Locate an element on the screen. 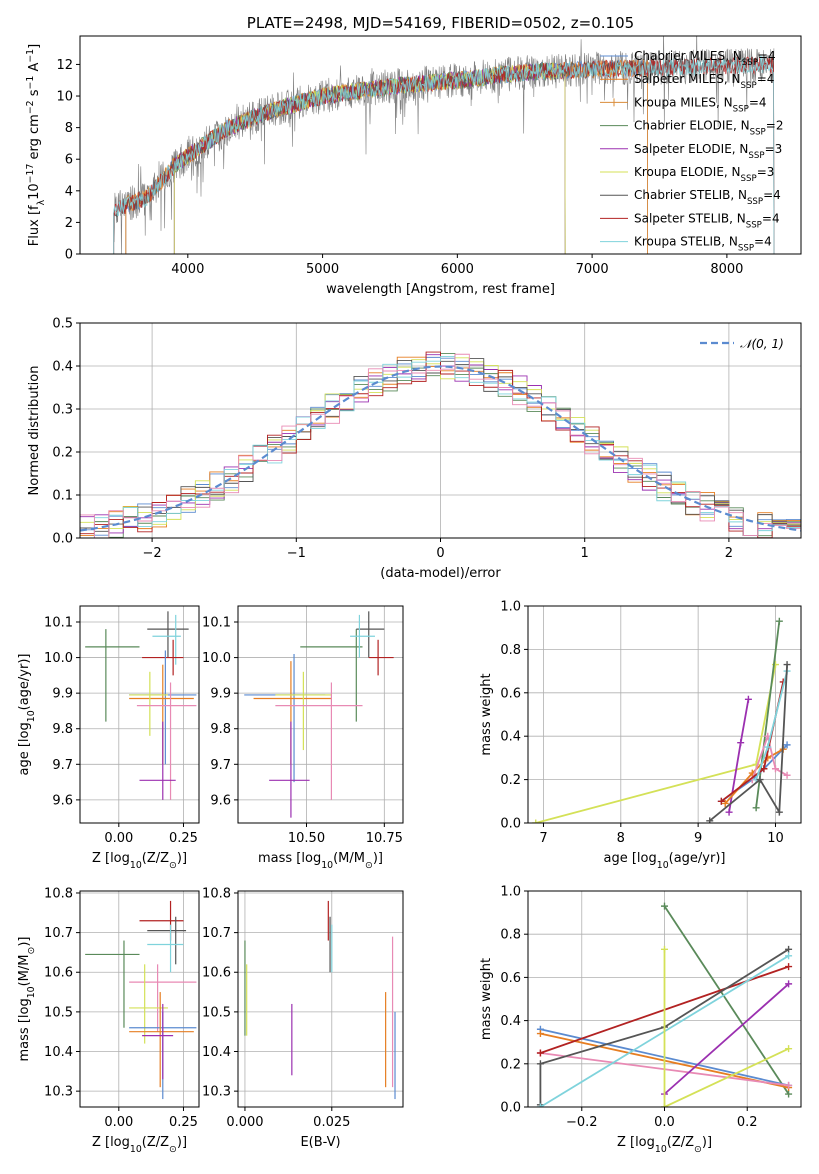  x-tick-label: 0.25 is located at coordinates (183, 838).